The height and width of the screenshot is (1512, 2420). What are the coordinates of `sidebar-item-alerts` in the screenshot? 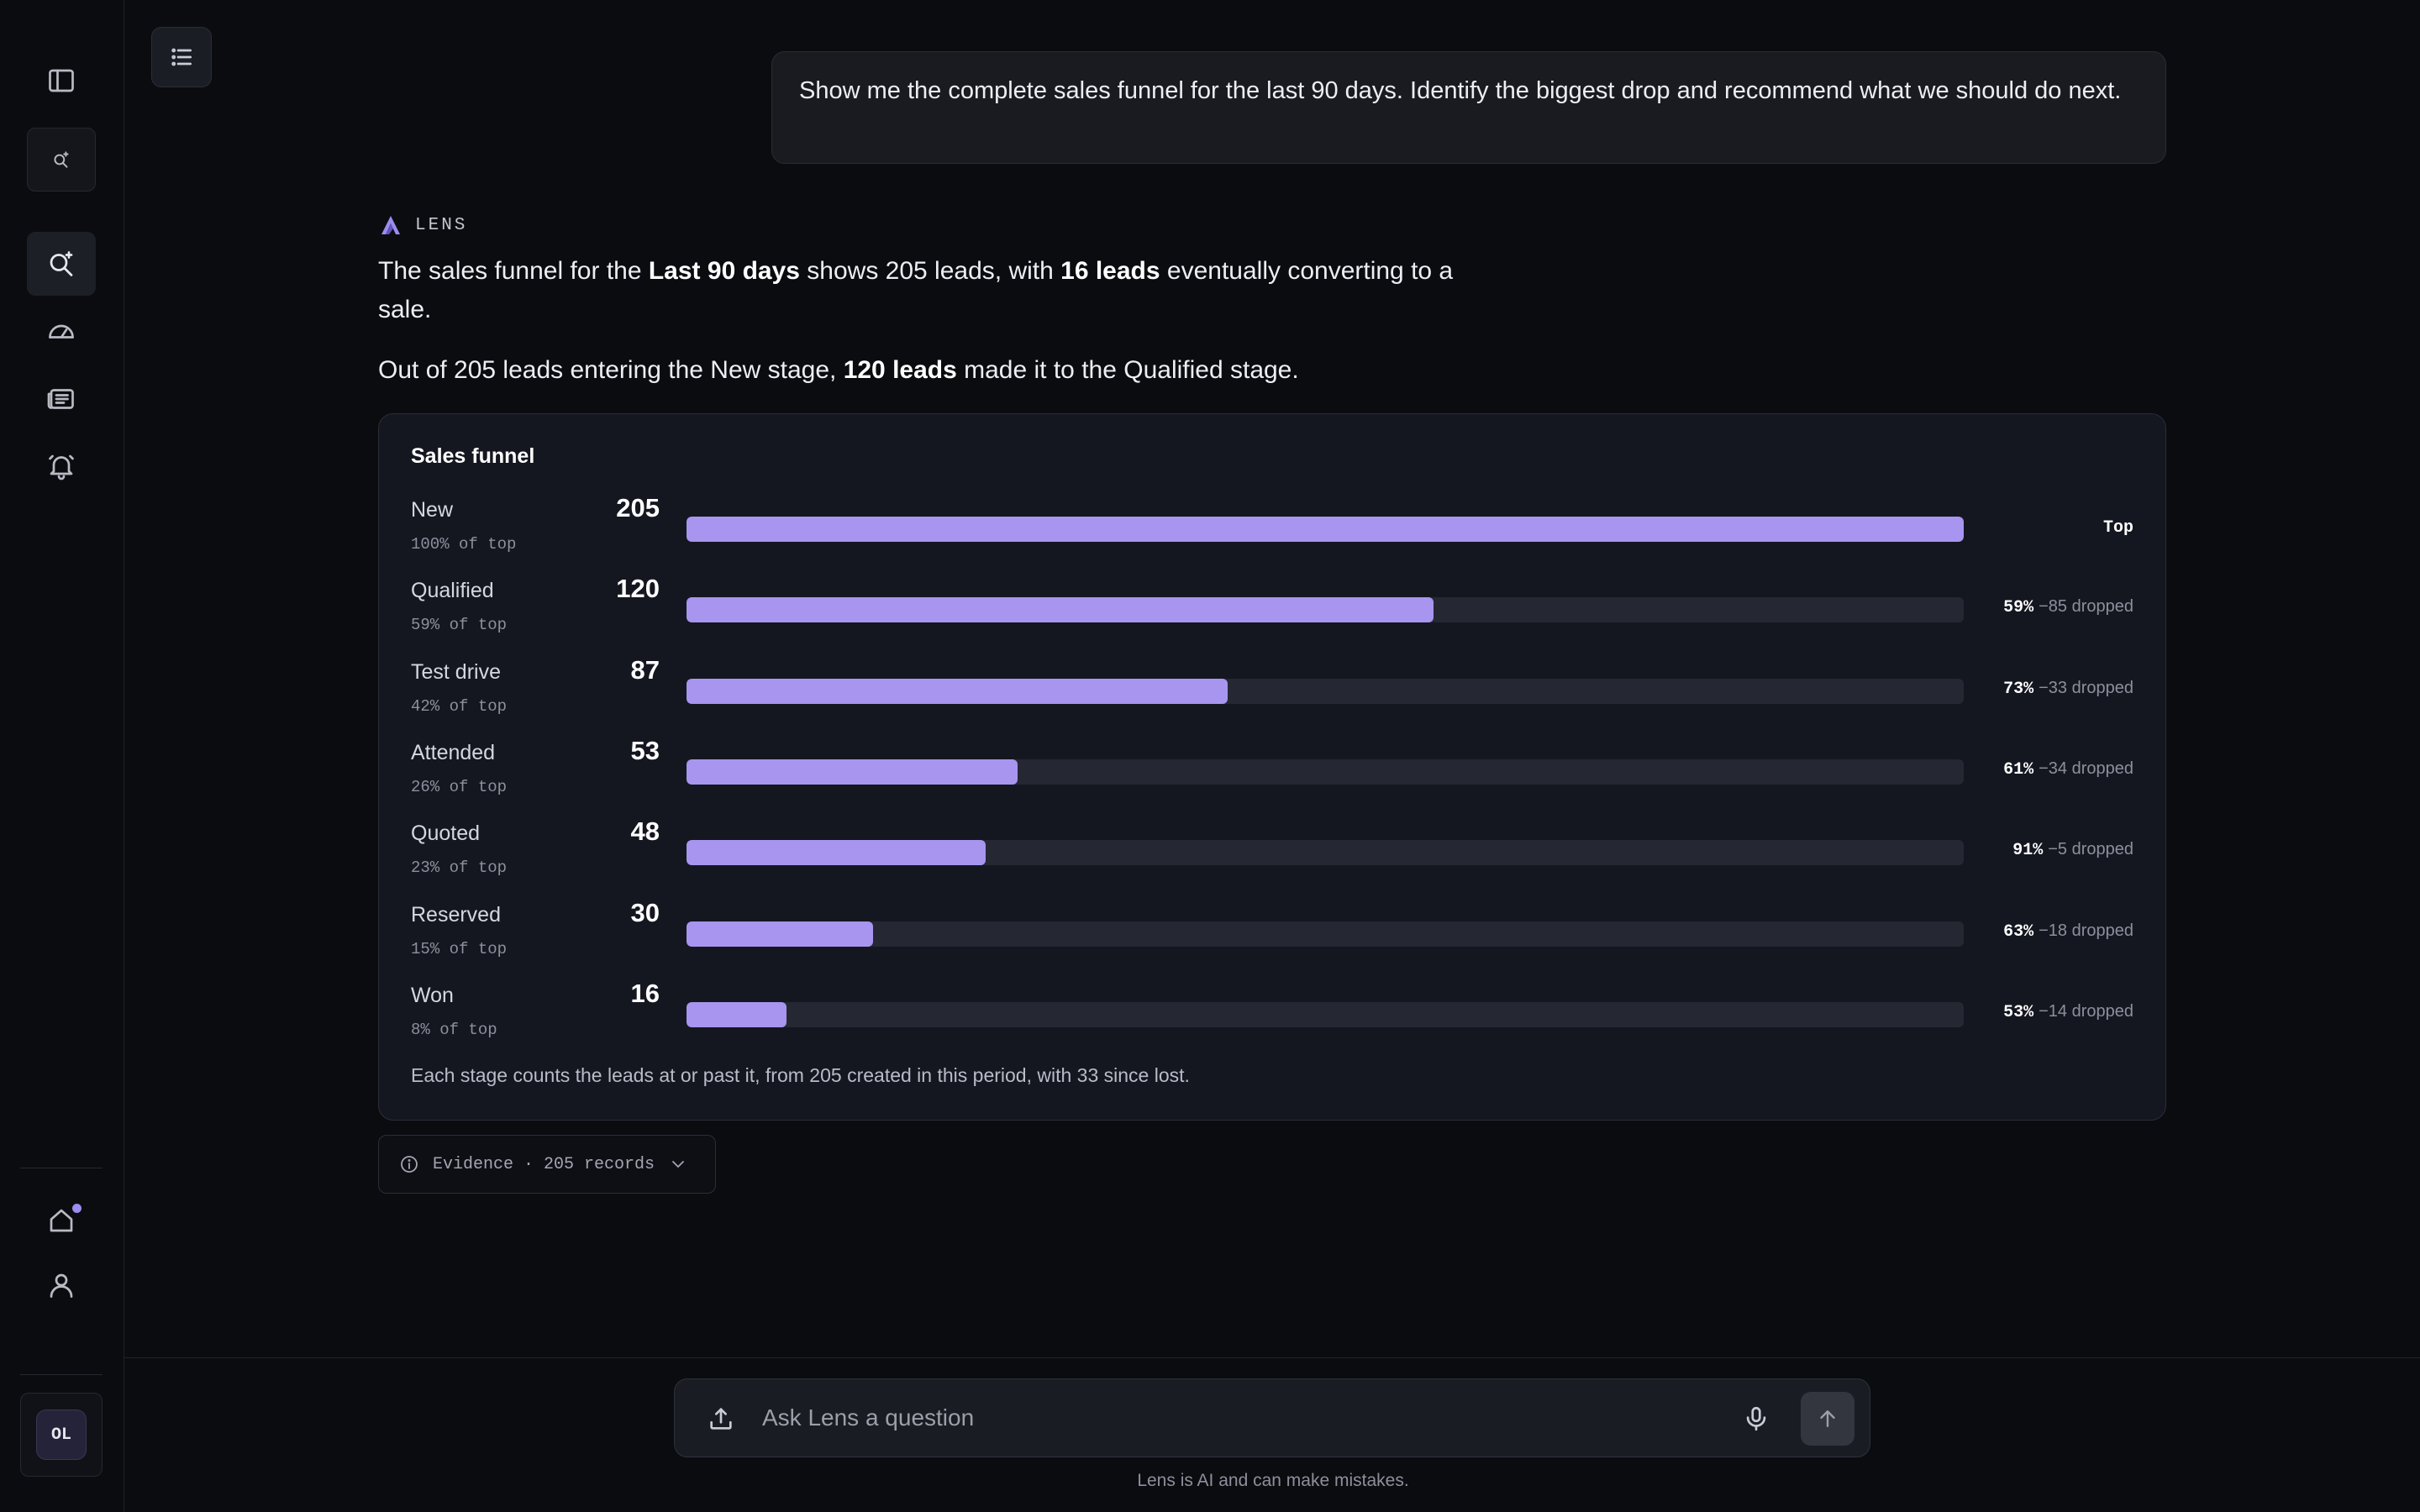 It's located at (62, 466).